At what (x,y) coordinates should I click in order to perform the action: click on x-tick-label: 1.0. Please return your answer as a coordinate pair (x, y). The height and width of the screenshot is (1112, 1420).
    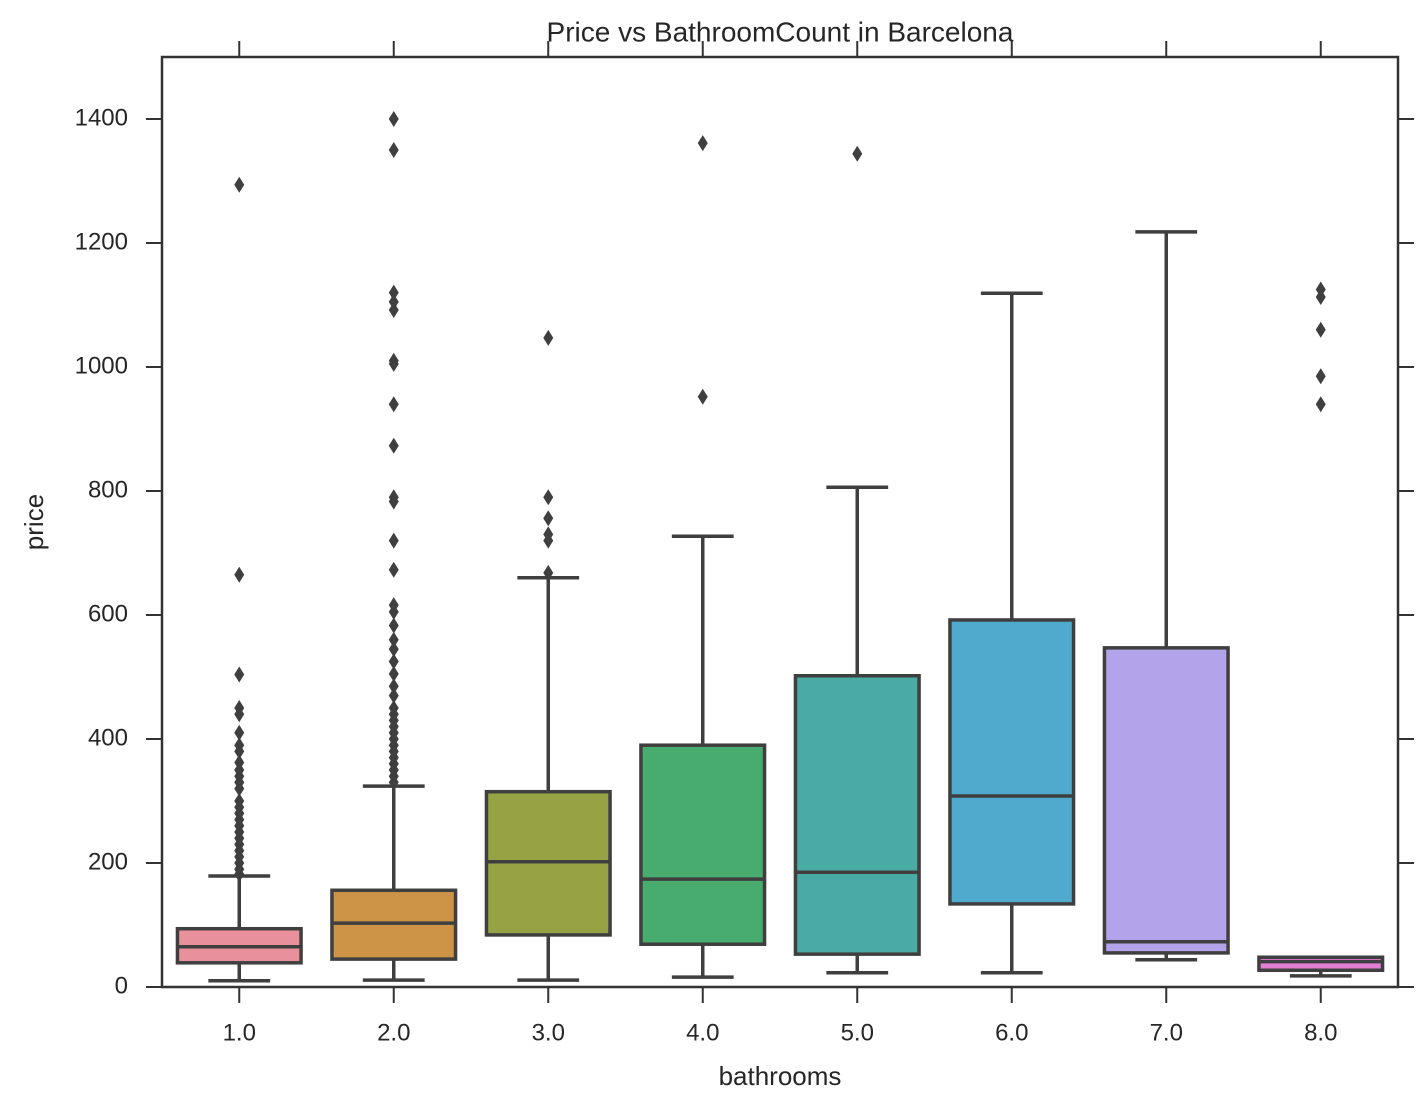
    Looking at the image, I should click on (239, 1032).